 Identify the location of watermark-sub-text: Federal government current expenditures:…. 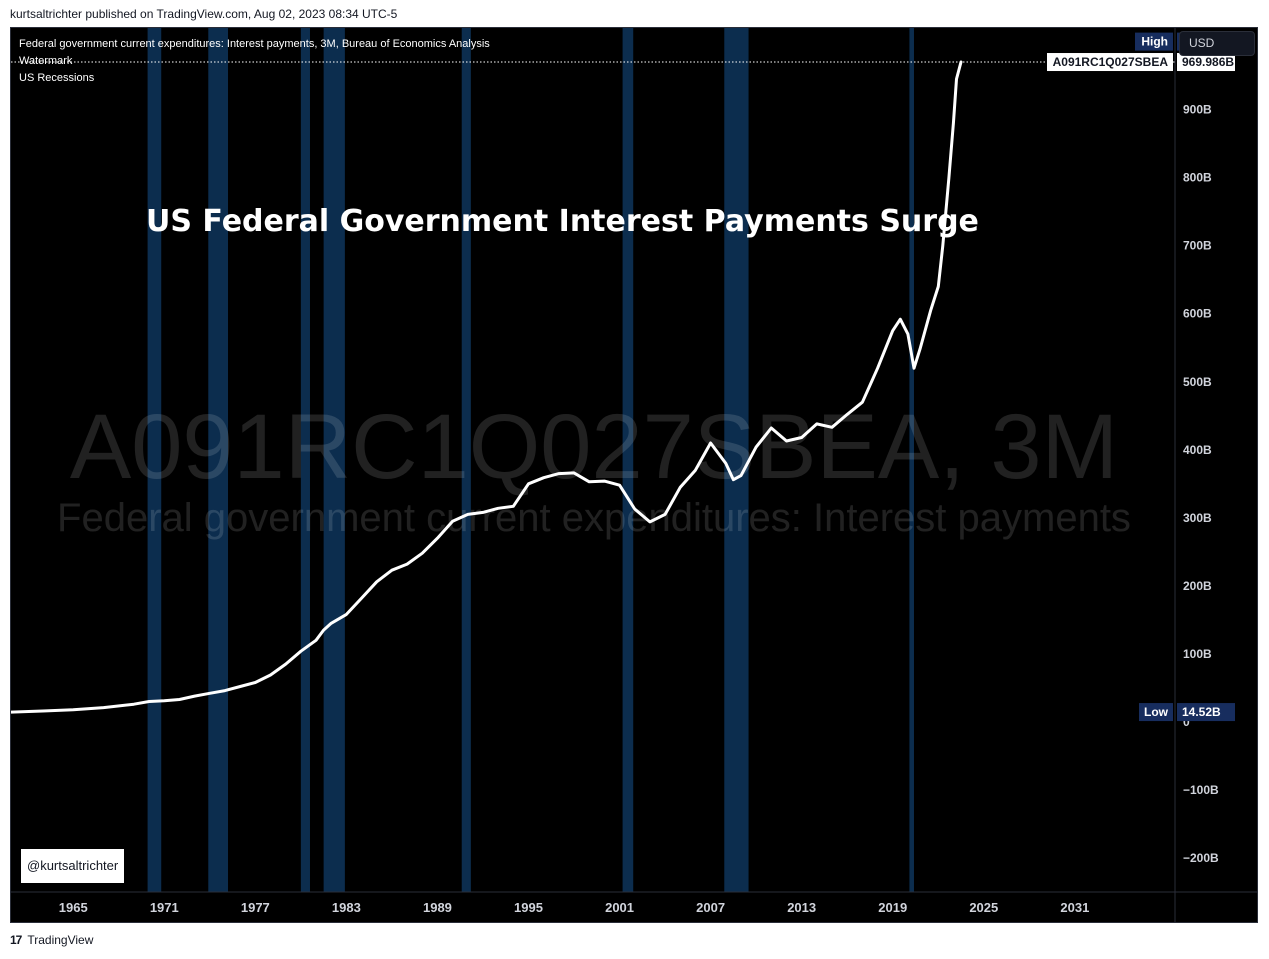
(594, 518).